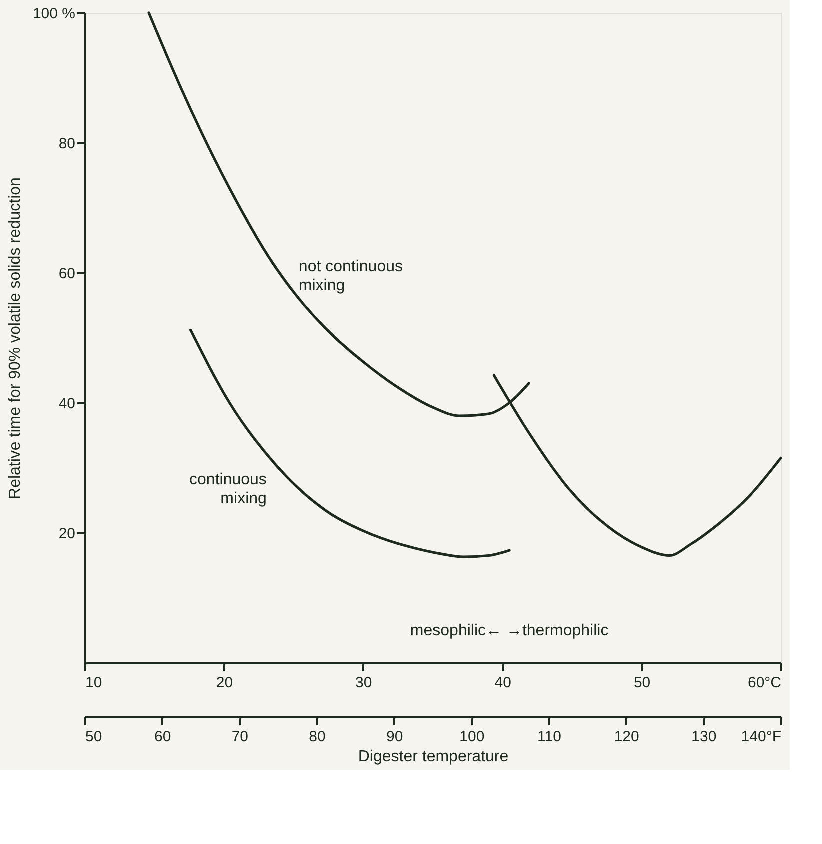  I want to click on x2-tick-label: 110, so click(550, 737).